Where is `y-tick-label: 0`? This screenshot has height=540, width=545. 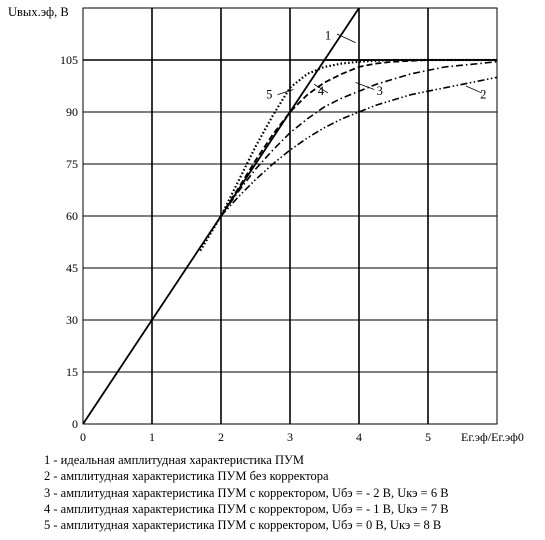
y-tick-label: 0 is located at coordinates (75, 424).